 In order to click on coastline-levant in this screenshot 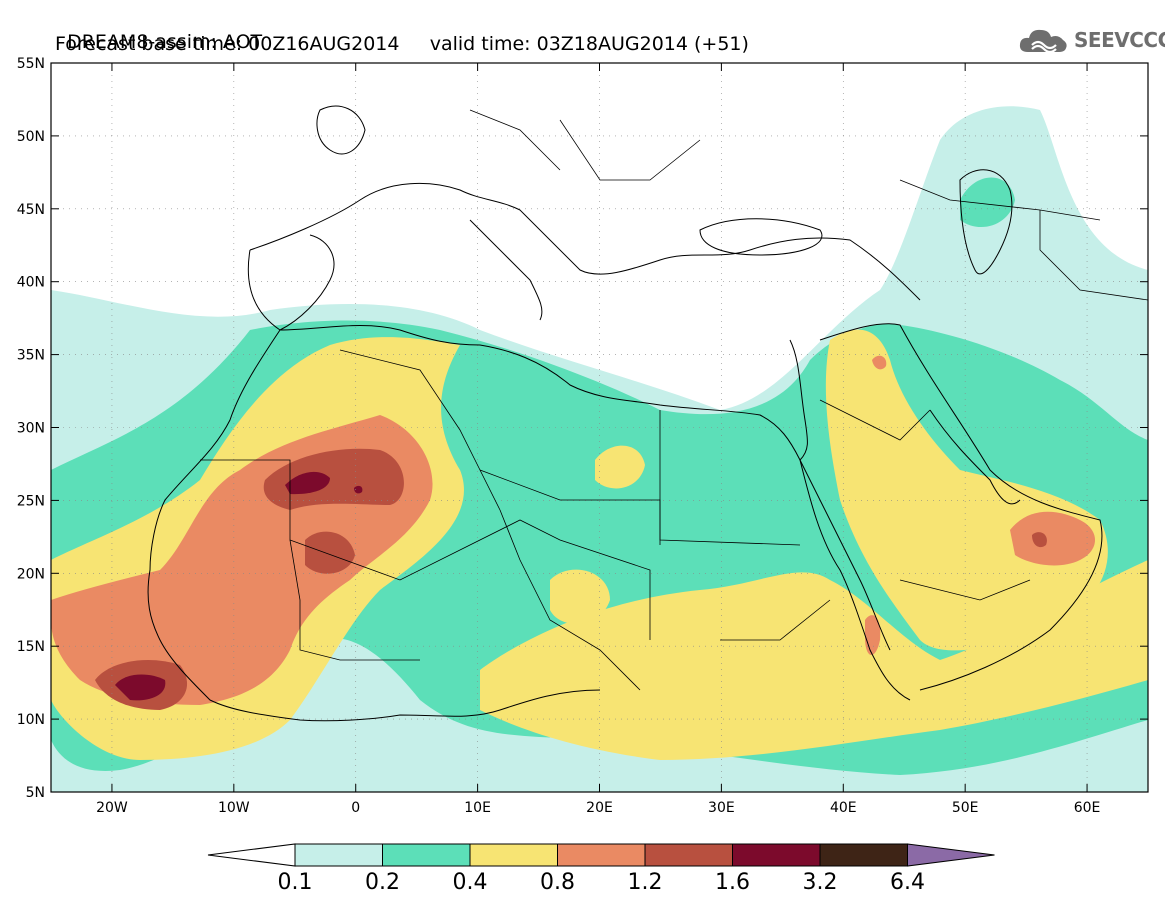, I will do `click(798, 400)`.